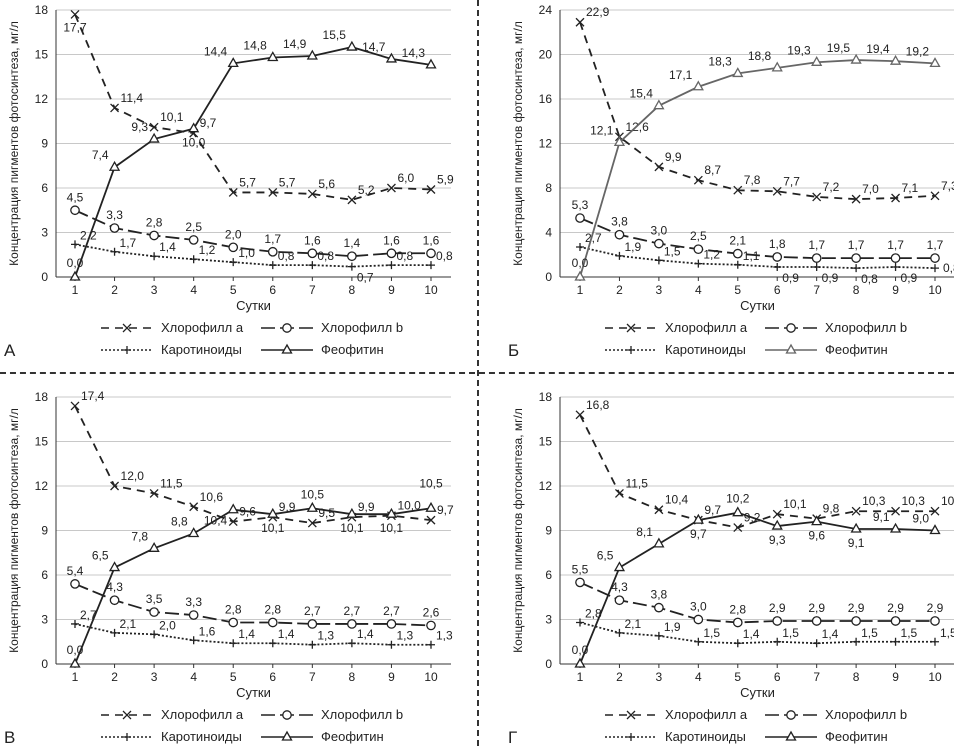 The height and width of the screenshot is (746, 954). Describe the element at coordinates (881, 517) in the screenshot. I see `data-label: 9,1` at that location.